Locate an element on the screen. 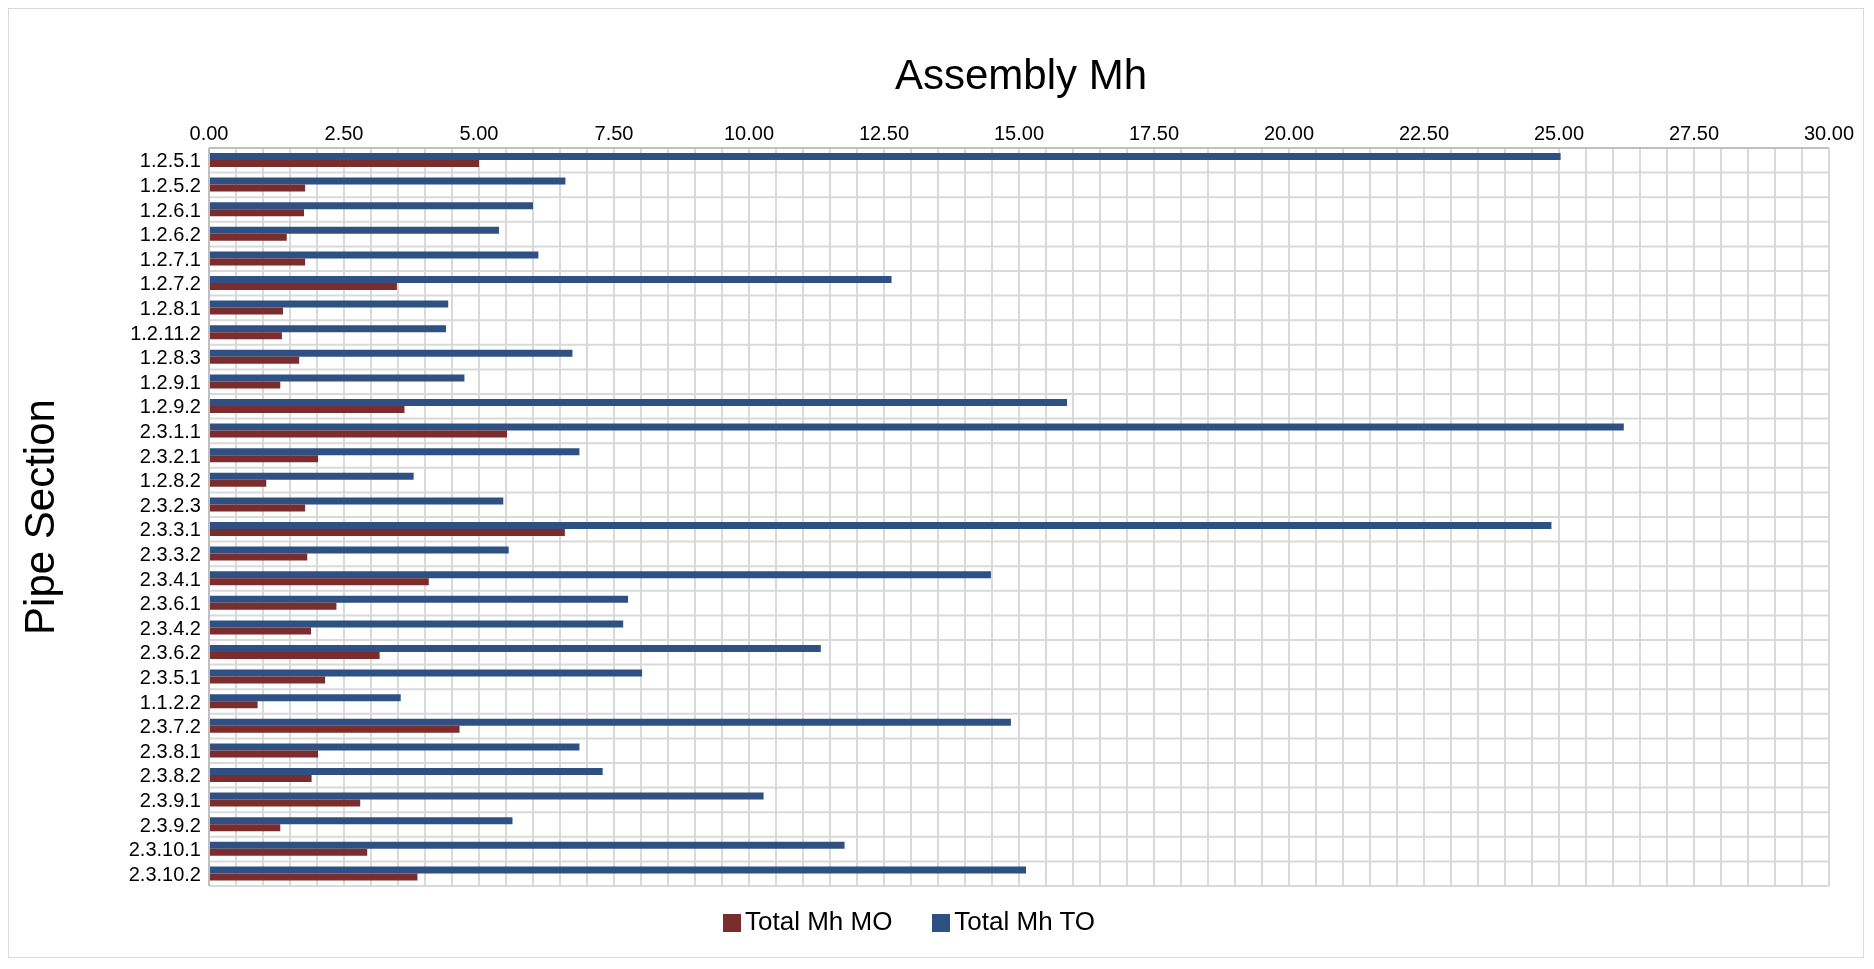  chart-title: Assembly Mh is located at coordinates (1021, 75).